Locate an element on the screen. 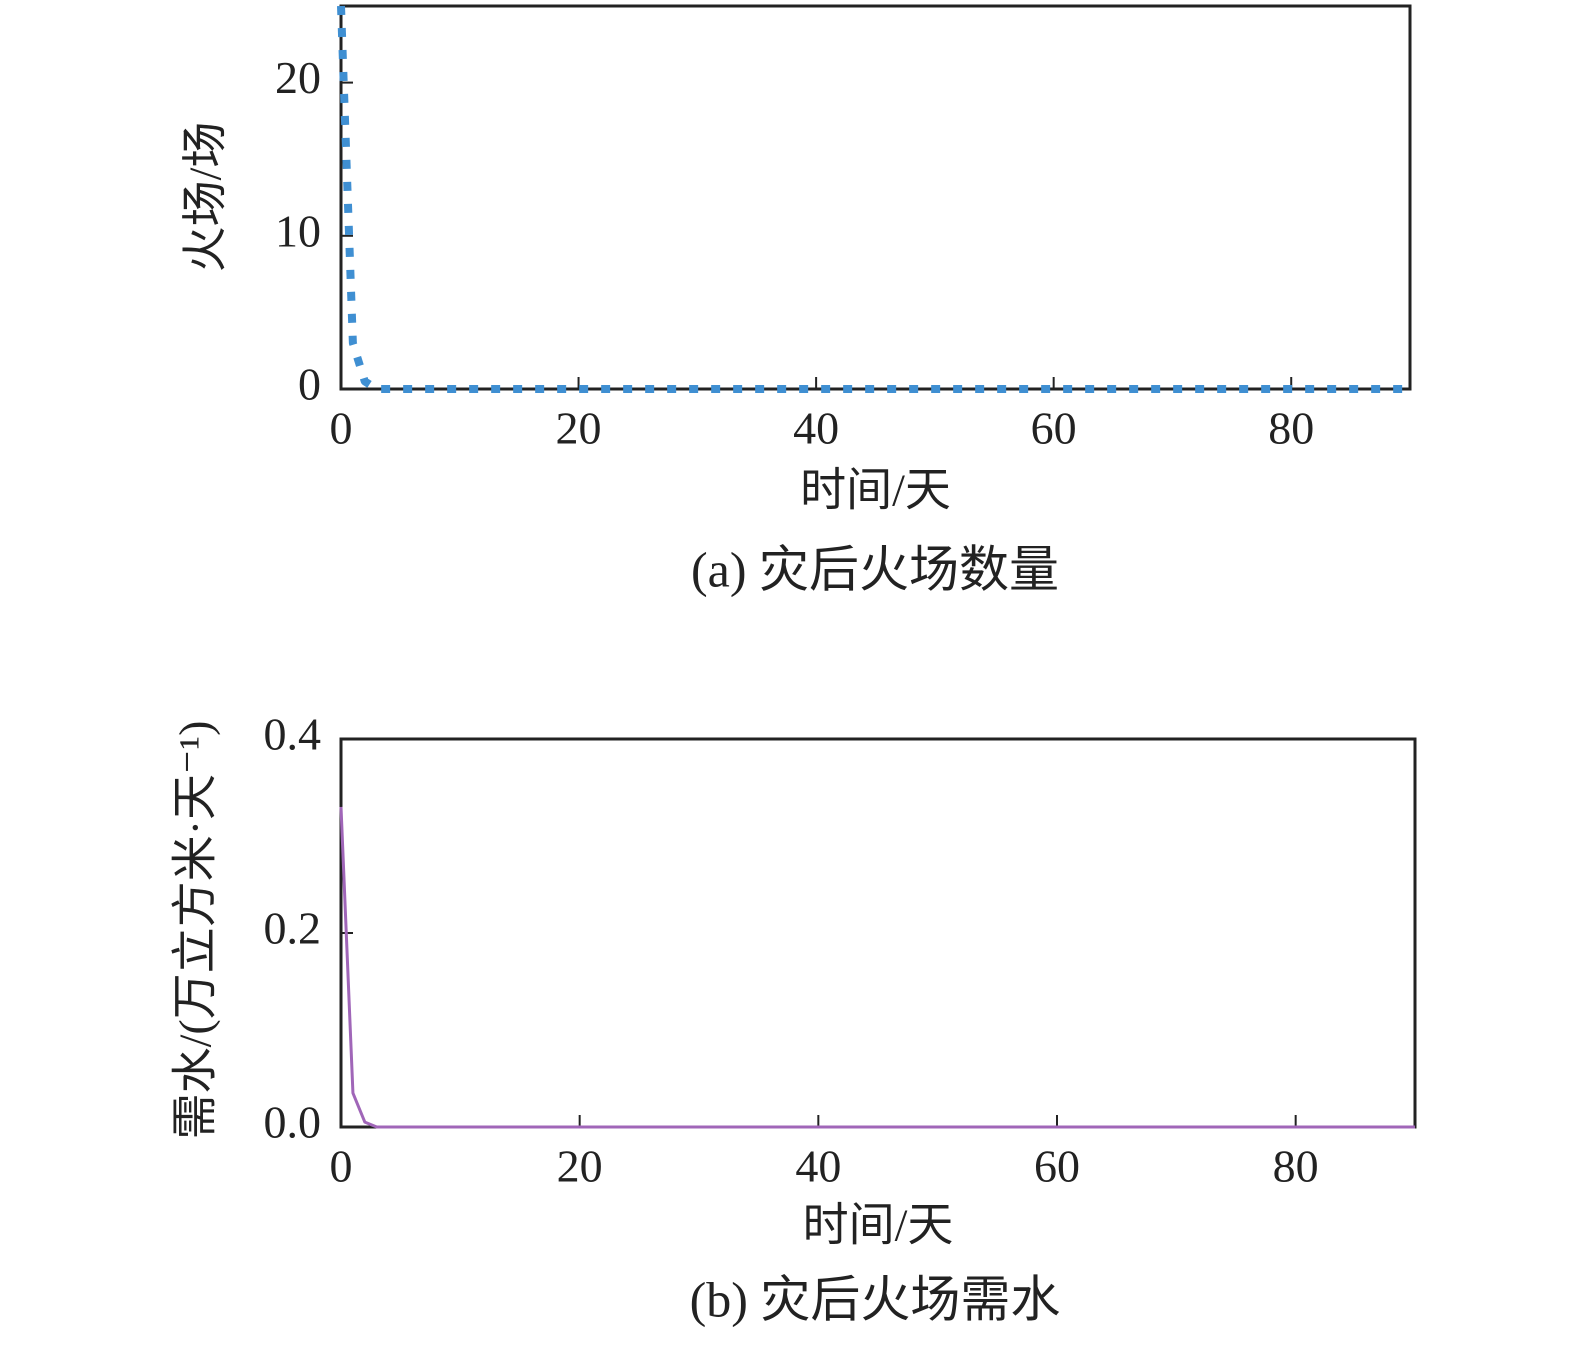 This screenshot has height=1358, width=1575. y-axis-label: 需水/(万立方米·天⁻¹) is located at coordinates (195, 930).